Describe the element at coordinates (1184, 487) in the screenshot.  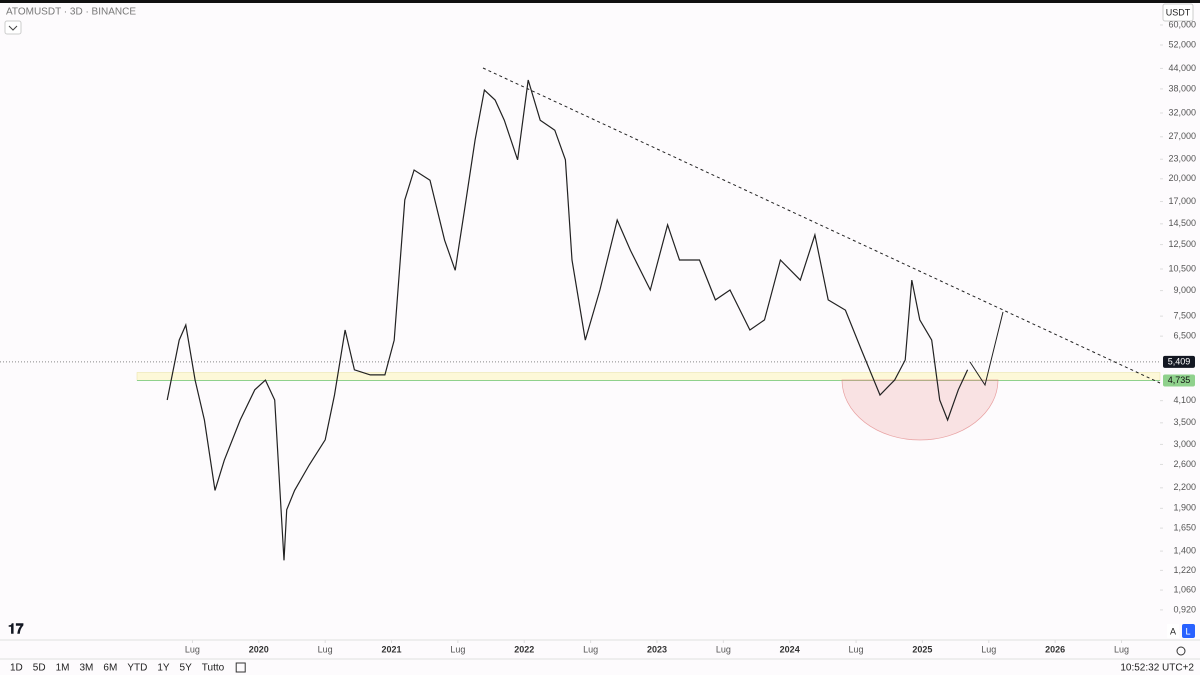
I see `y-tick-label: 2,200` at that location.